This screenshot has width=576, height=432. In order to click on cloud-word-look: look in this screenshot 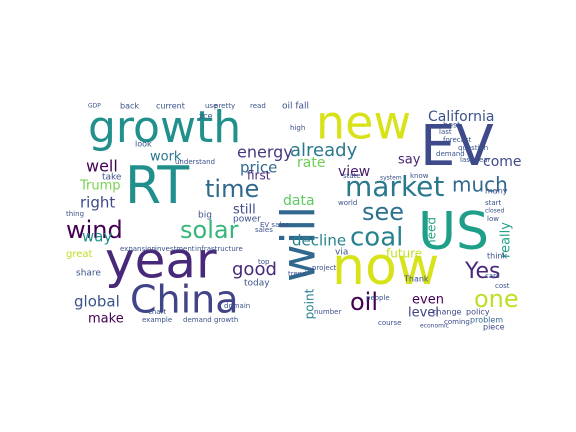, I will do `click(143, 144)`.